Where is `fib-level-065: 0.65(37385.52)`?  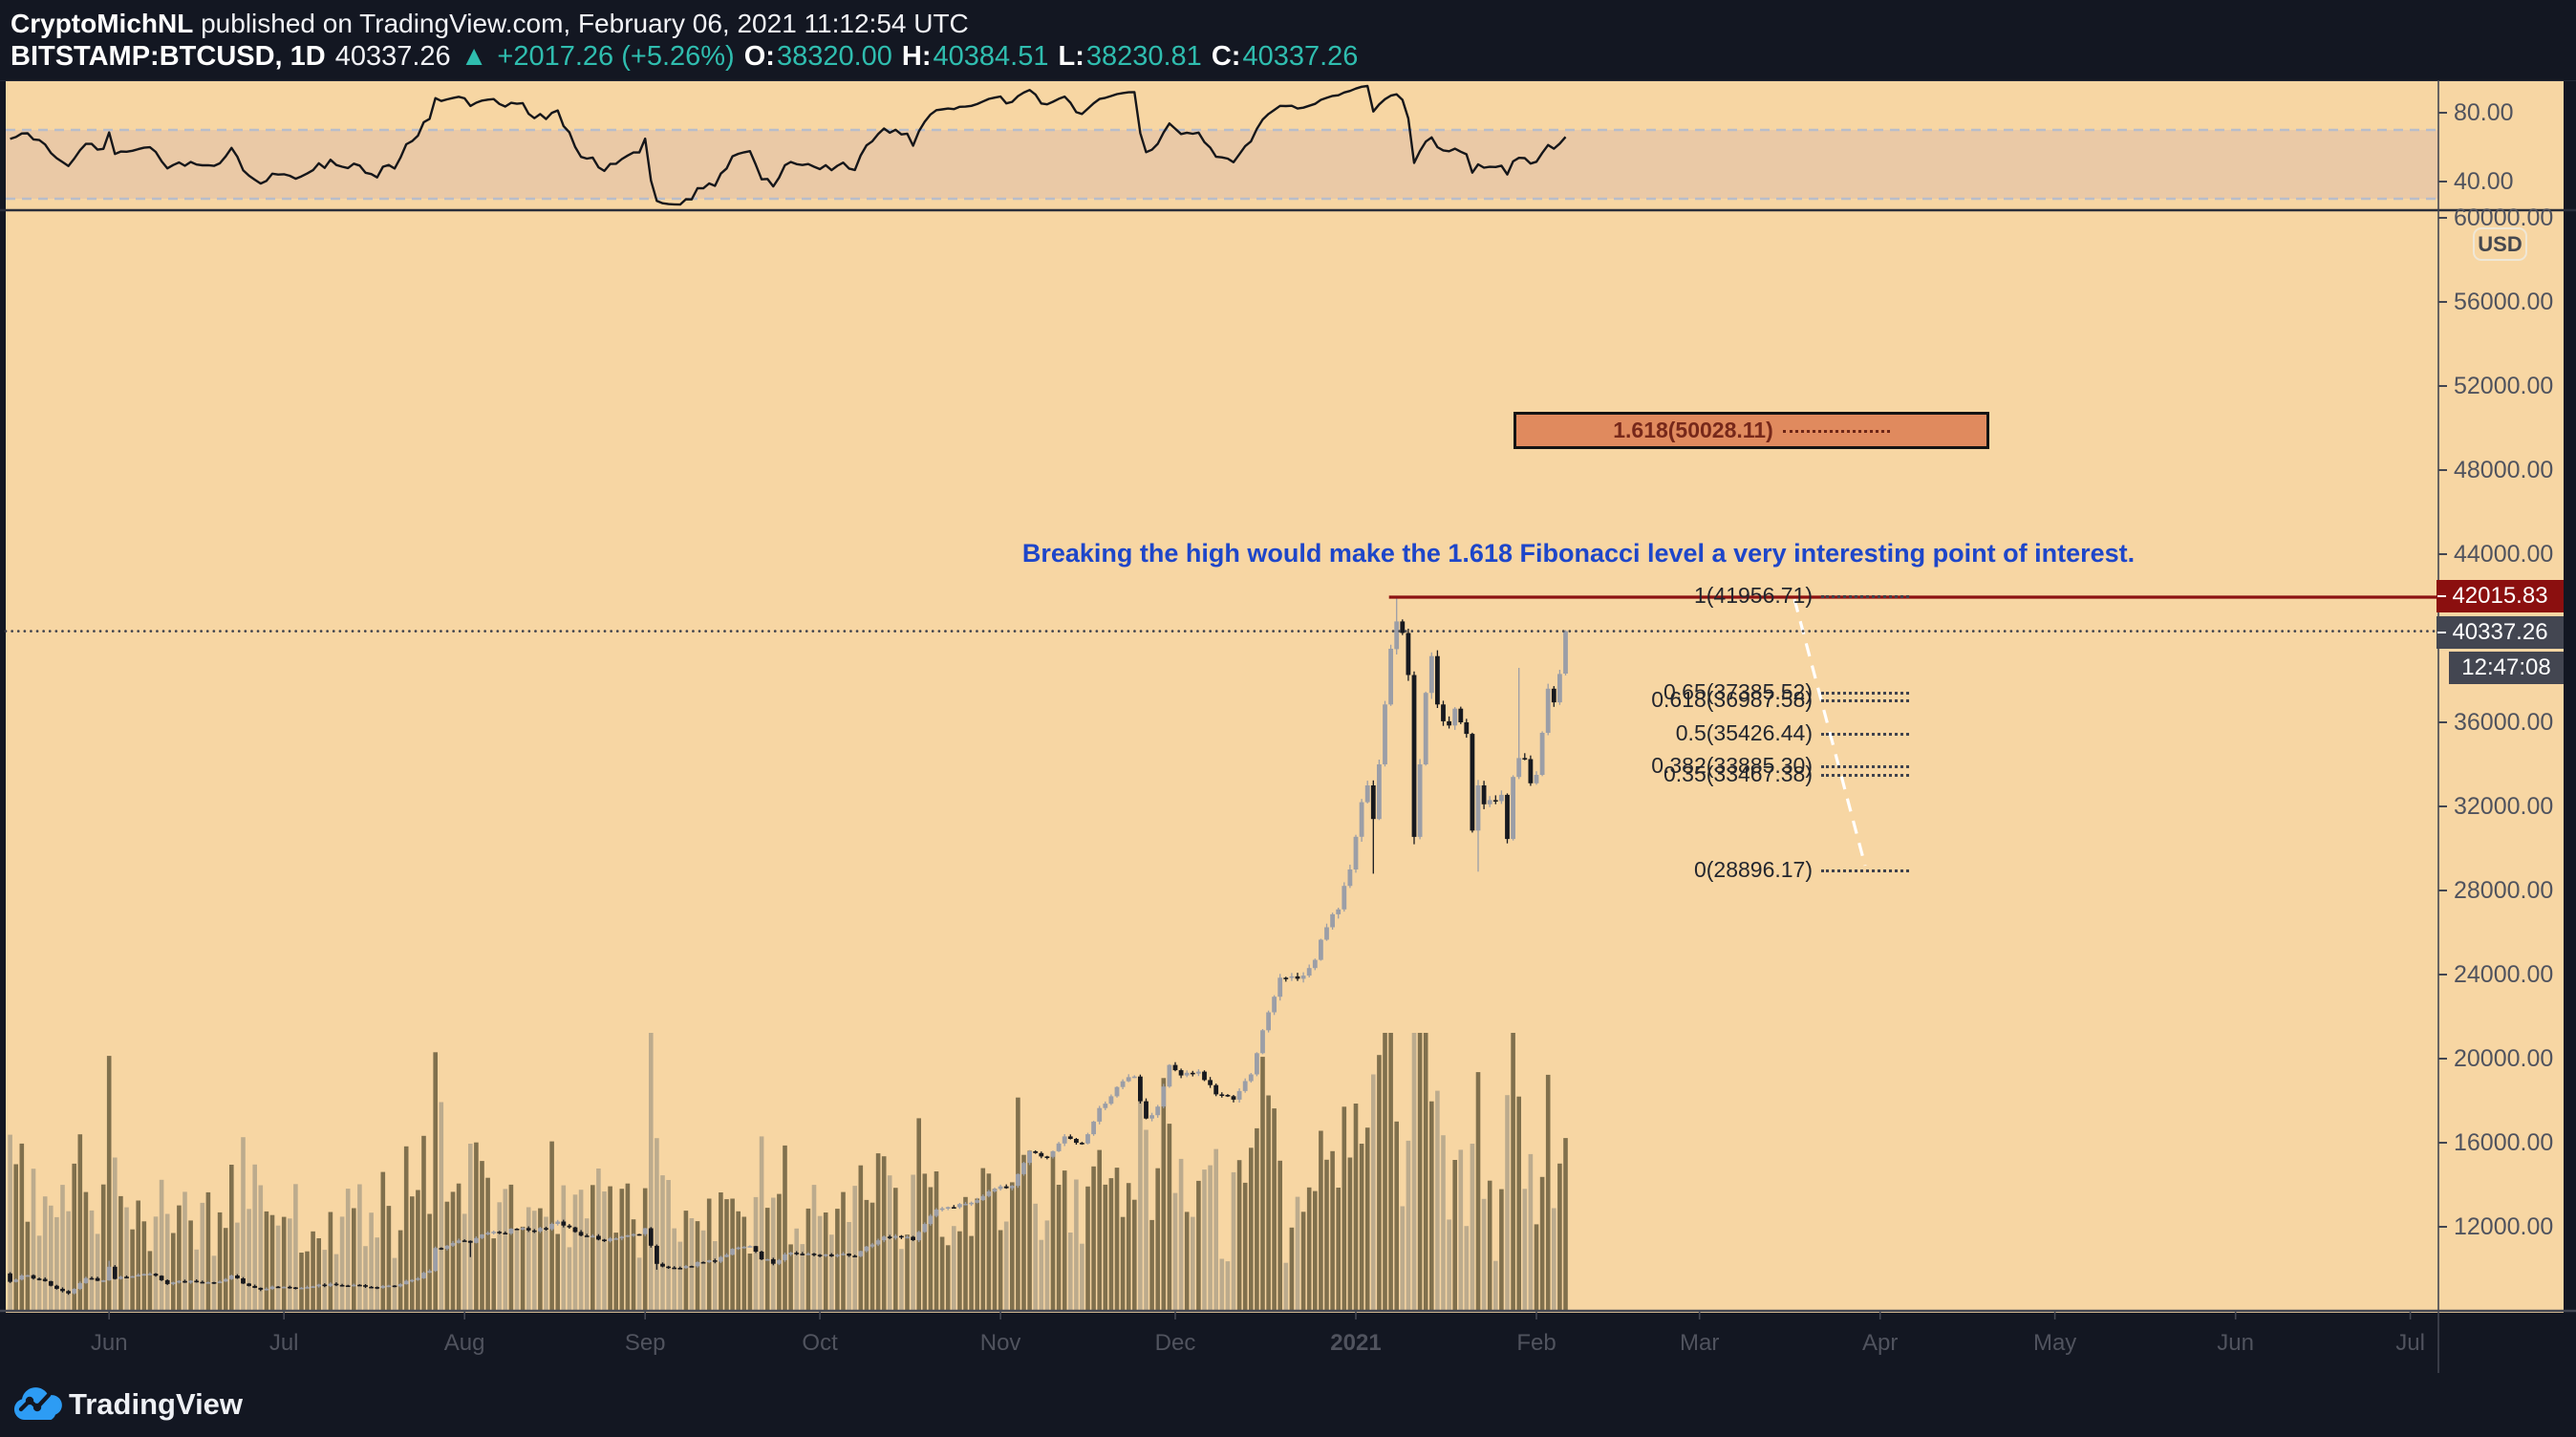 fib-level-065: 0.65(37385.52) is located at coordinates (1786, 692).